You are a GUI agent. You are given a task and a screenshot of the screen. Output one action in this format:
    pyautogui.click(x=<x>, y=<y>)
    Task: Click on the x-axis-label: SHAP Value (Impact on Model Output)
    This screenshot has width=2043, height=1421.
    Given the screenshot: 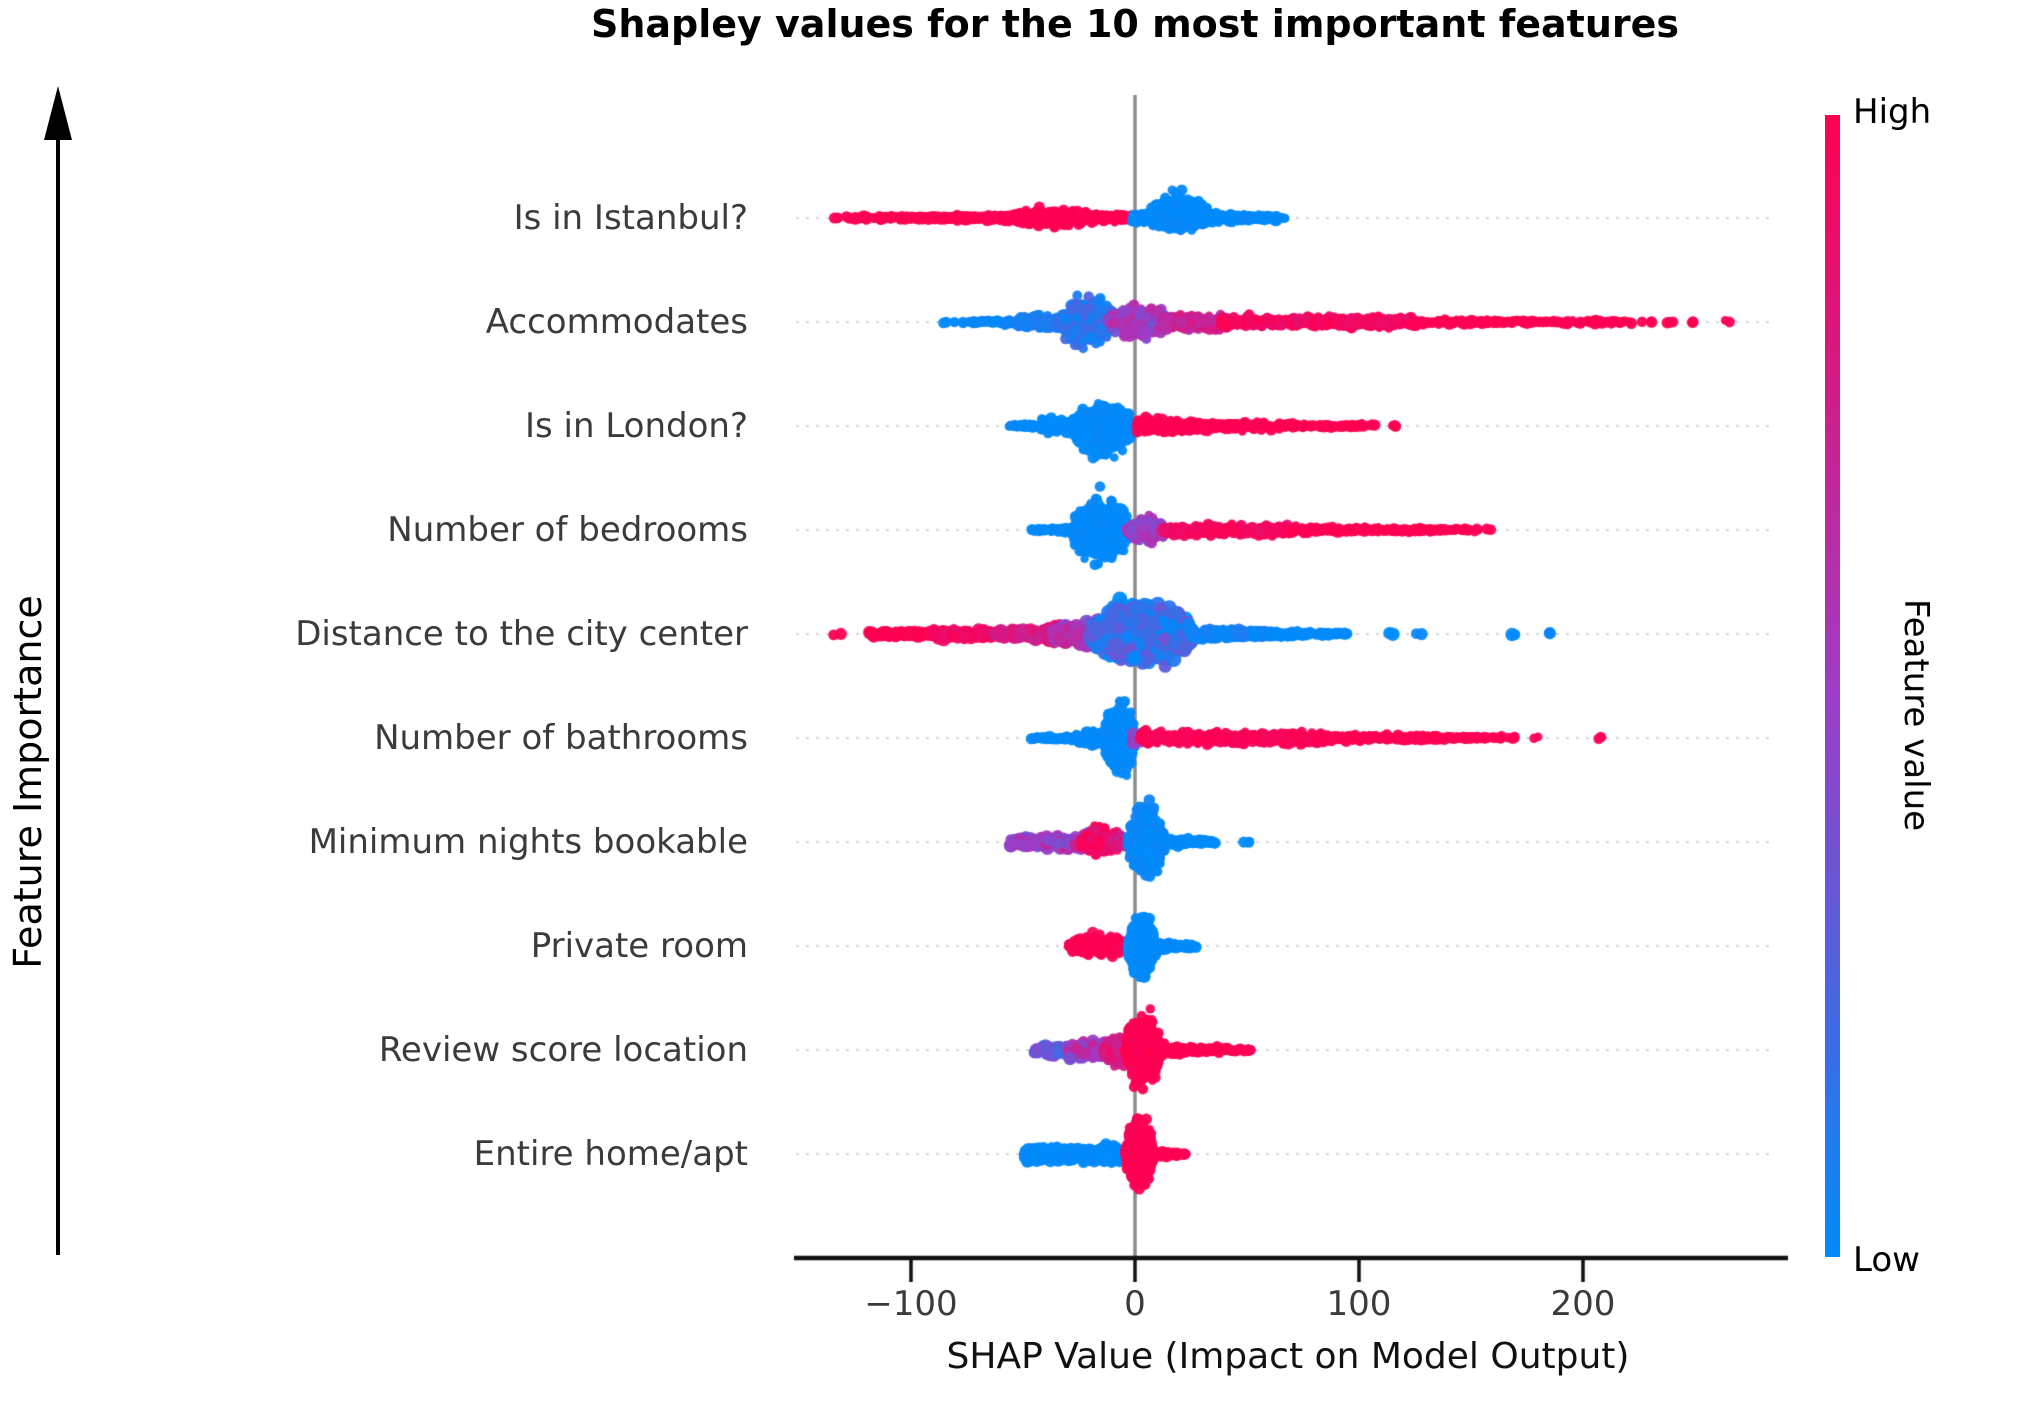 What is the action you would take?
    pyautogui.click(x=1288, y=1356)
    